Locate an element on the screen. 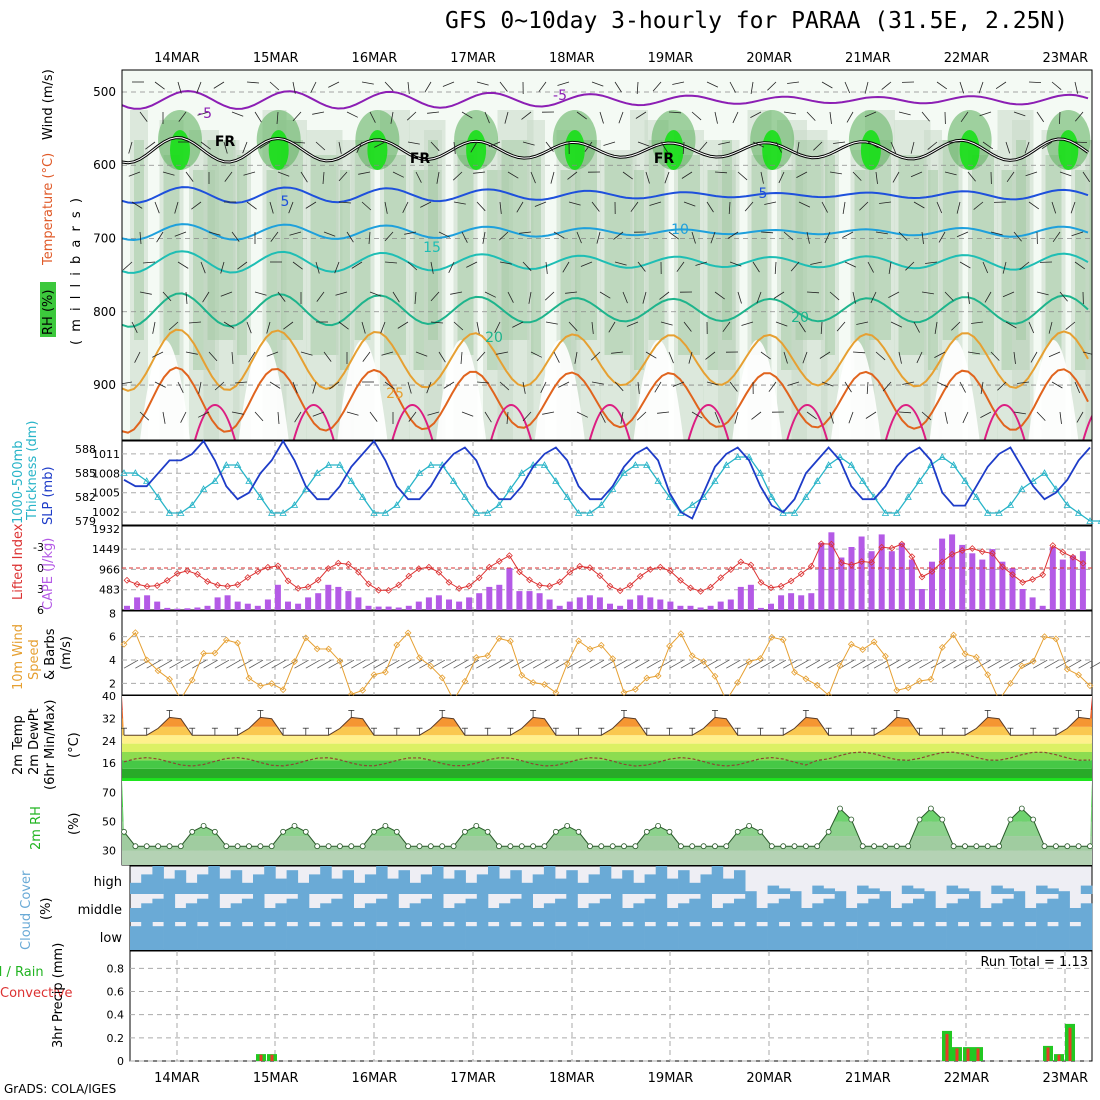 This screenshot has width=1100, height=1100. contour-label: 20 is located at coordinates (494, 338).